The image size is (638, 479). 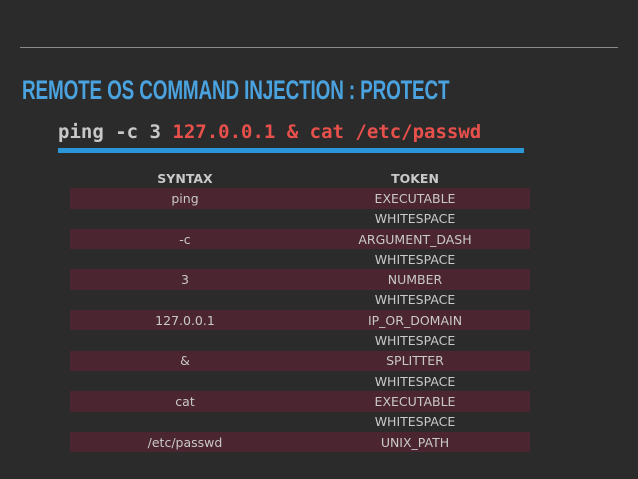 I want to click on table-row: 127.0.0.1 IP_OR_DOMAIN, so click(x=300, y=320).